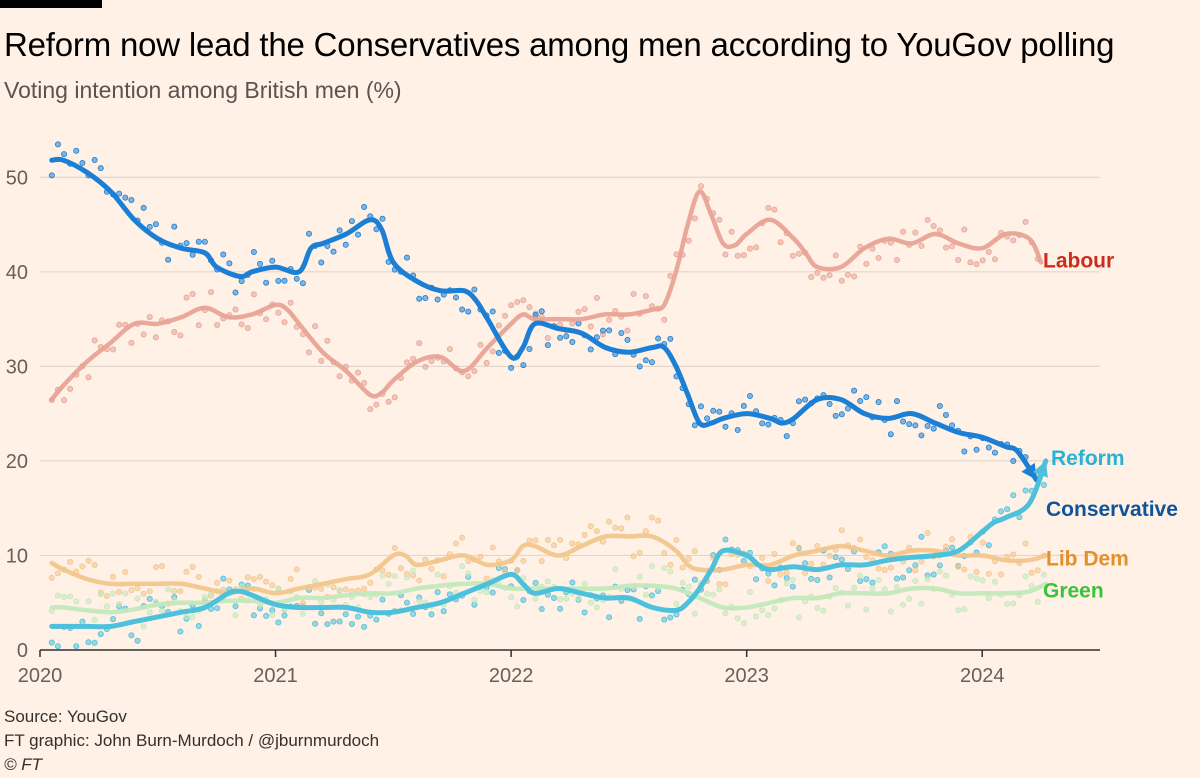 This screenshot has width=1200, height=778. What do you see at coordinates (1088, 458) in the screenshot?
I see `series-label-reform: Reform` at bounding box center [1088, 458].